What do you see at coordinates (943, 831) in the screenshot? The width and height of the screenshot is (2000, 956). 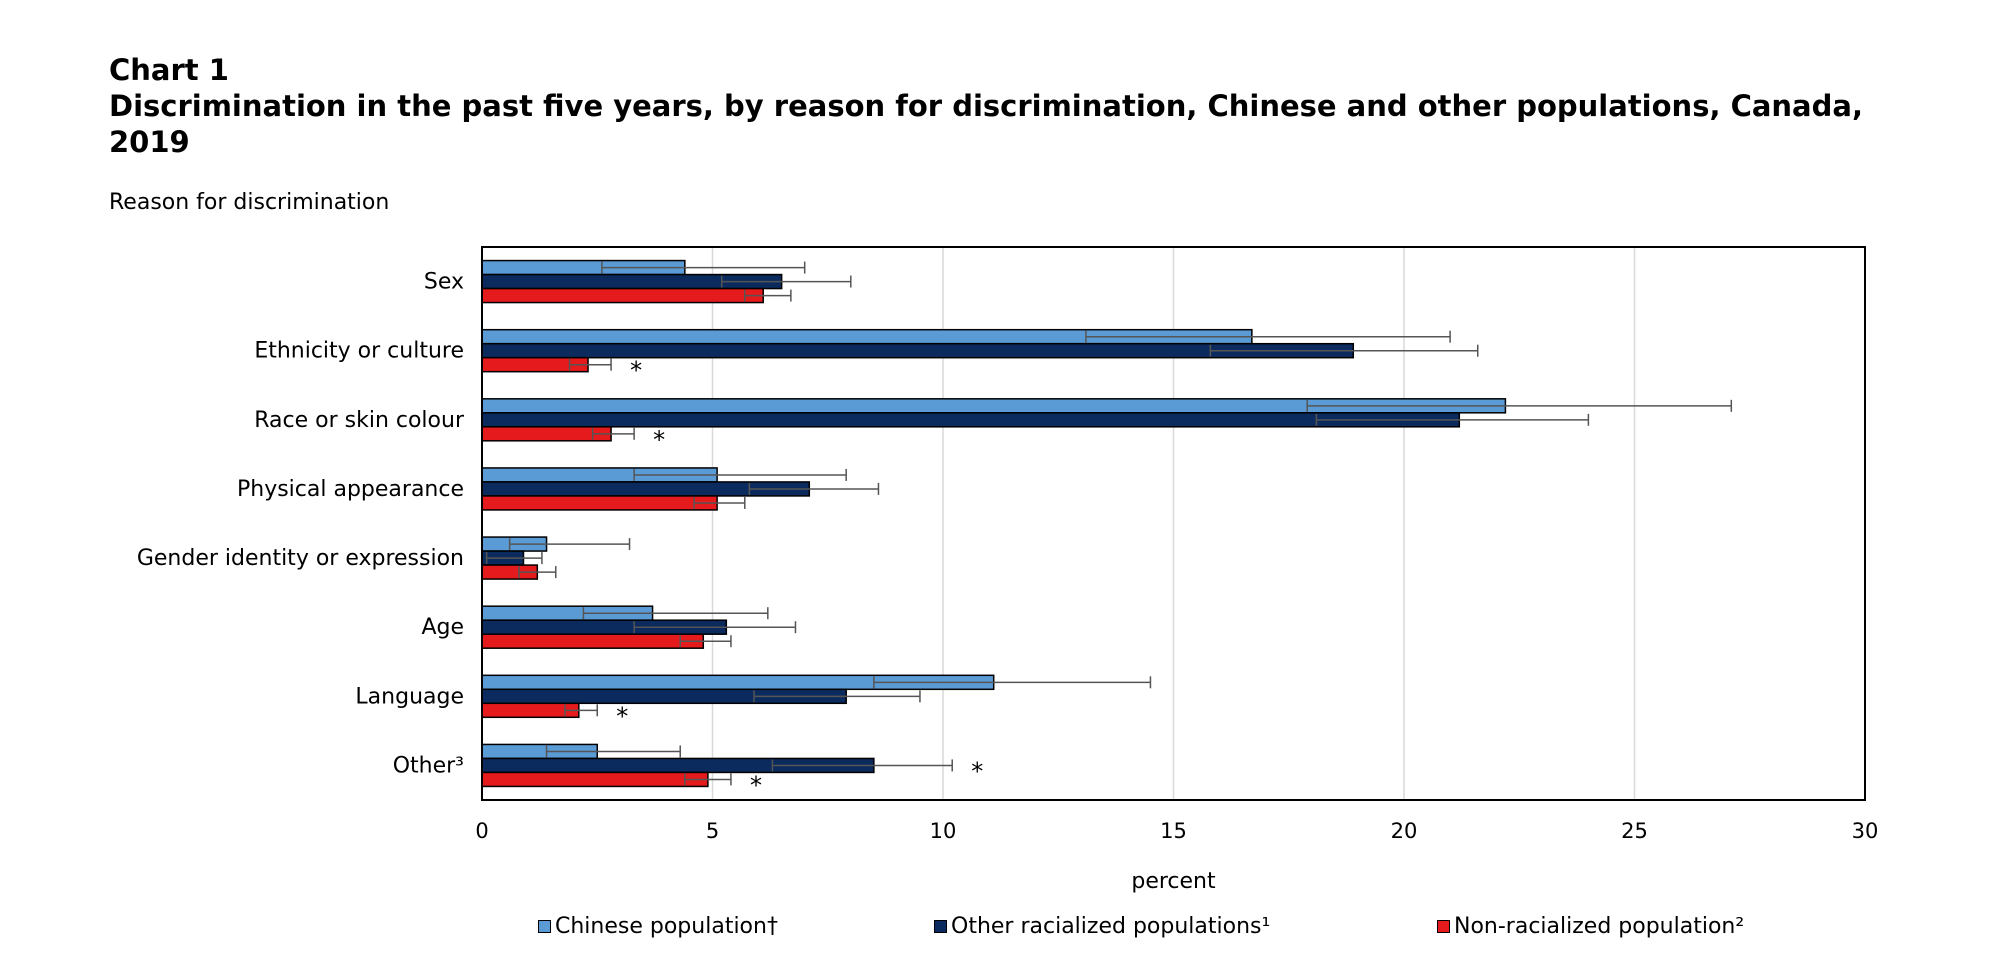 I see `x-tick-label-10: 10` at bounding box center [943, 831].